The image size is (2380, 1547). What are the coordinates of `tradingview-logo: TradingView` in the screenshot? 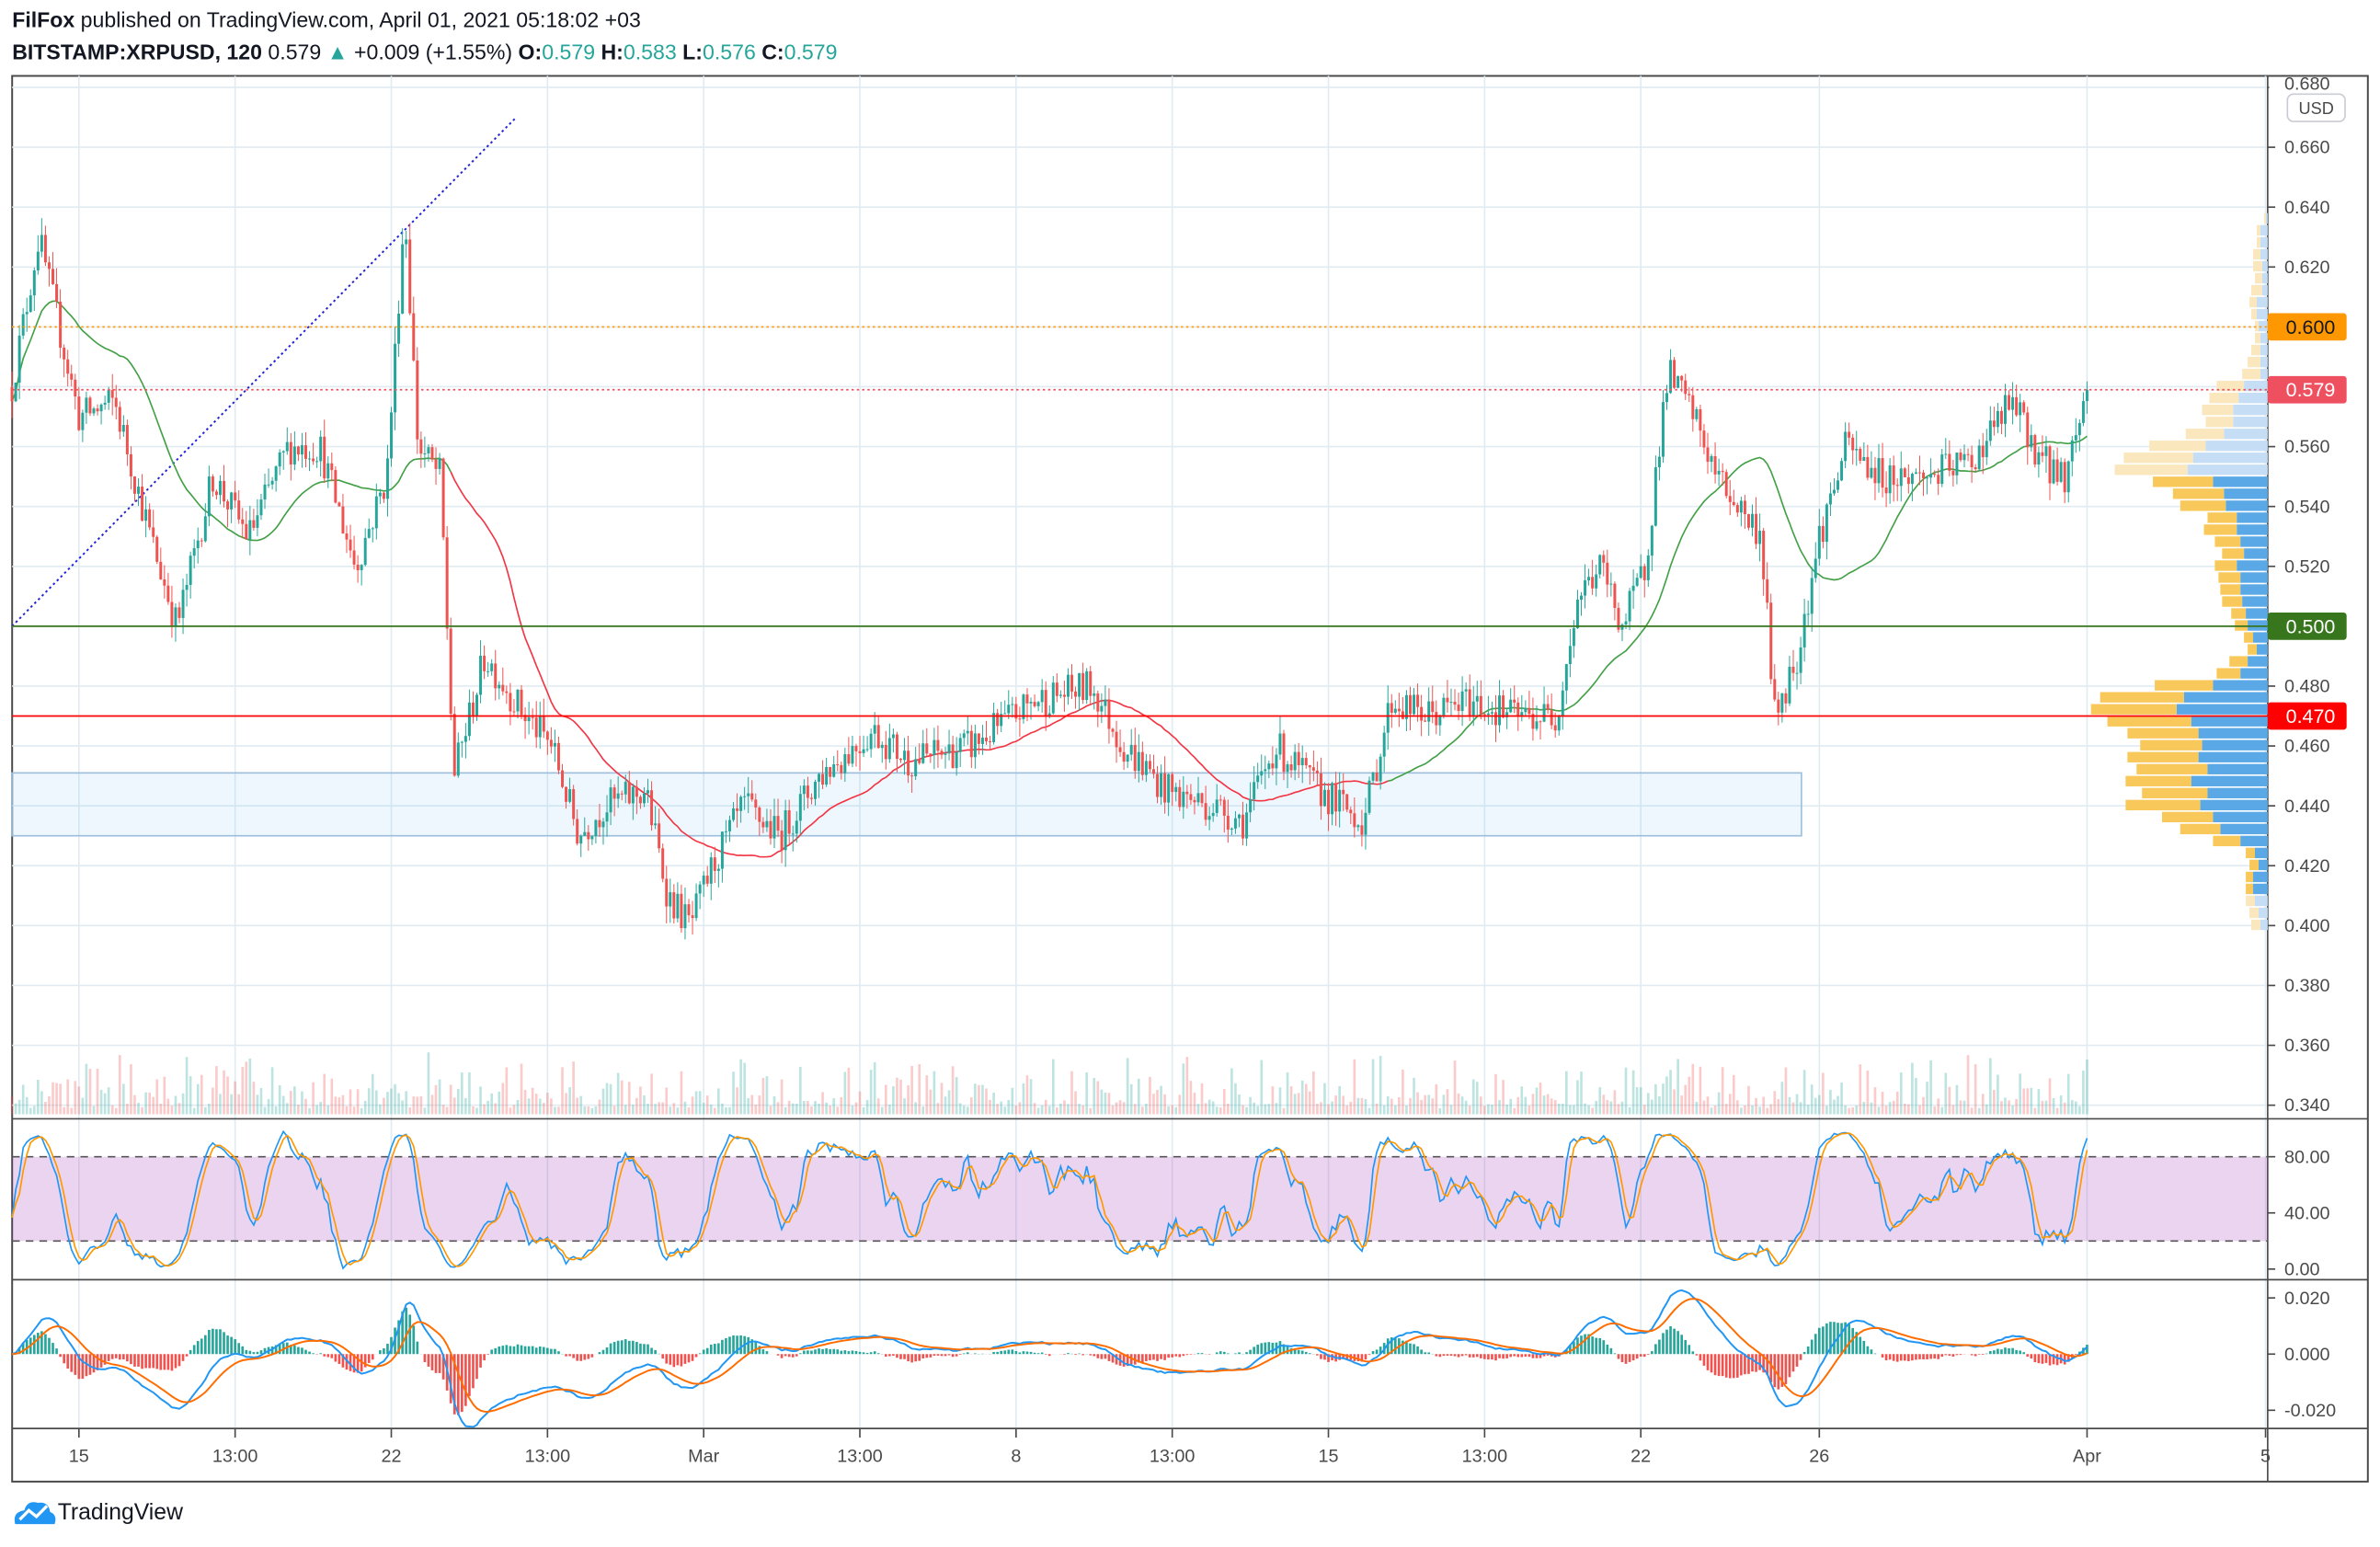 It's located at (97, 1511).